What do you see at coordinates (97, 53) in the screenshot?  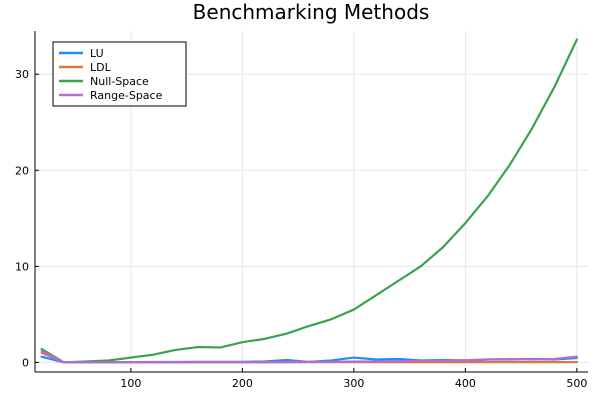 I see `legend-label-lu: LU` at bounding box center [97, 53].